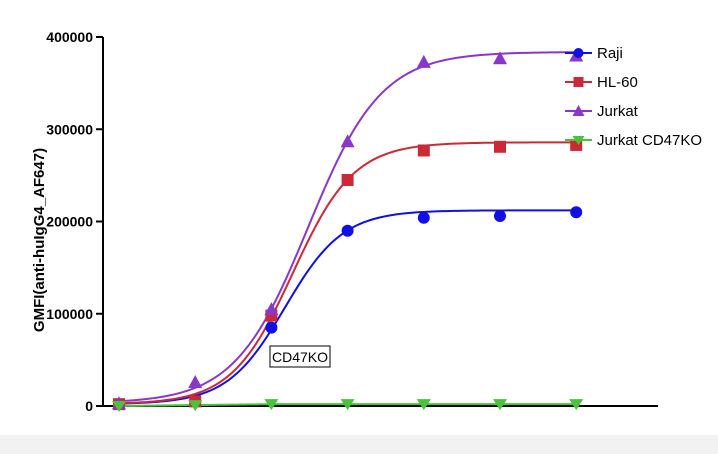  Describe the element at coordinates (69, 37) in the screenshot. I see `y-tick-label: 400000` at that location.